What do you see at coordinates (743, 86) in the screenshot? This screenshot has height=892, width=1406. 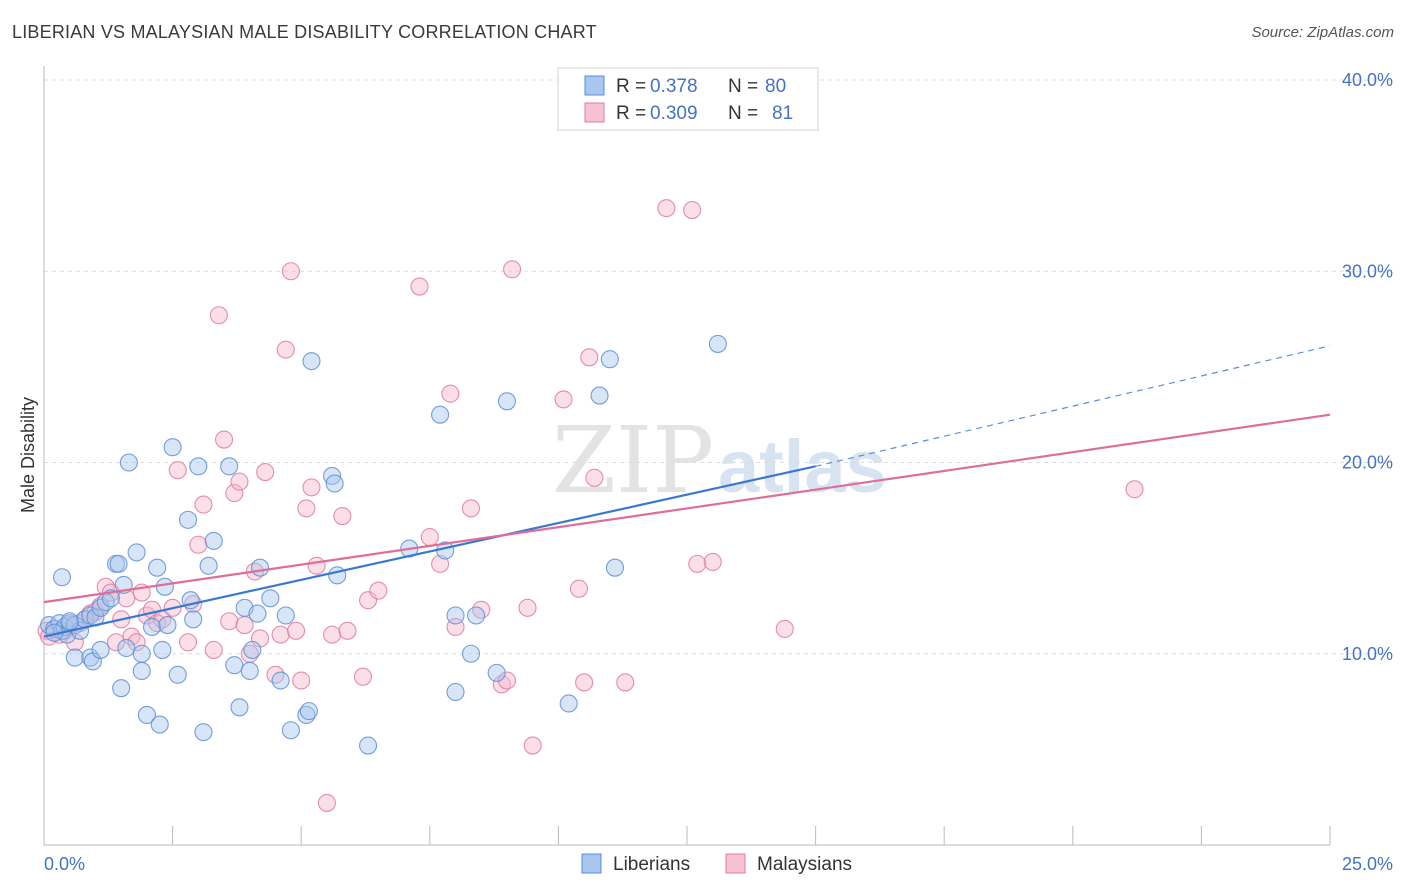 I see `stat-n-label-1: N =` at bounding box center [743, 86].